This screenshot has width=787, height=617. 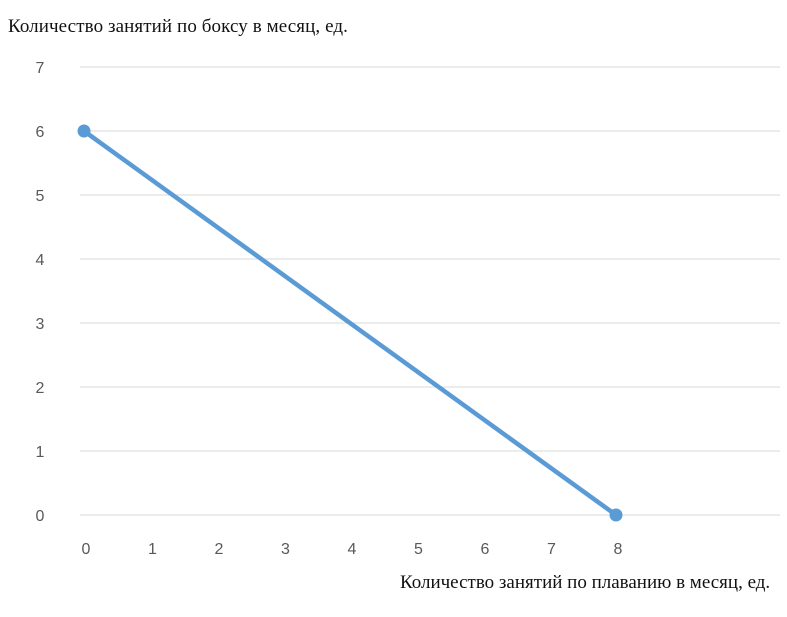 I want to click on y-tick-label: 2, so click(x=40, y=388).